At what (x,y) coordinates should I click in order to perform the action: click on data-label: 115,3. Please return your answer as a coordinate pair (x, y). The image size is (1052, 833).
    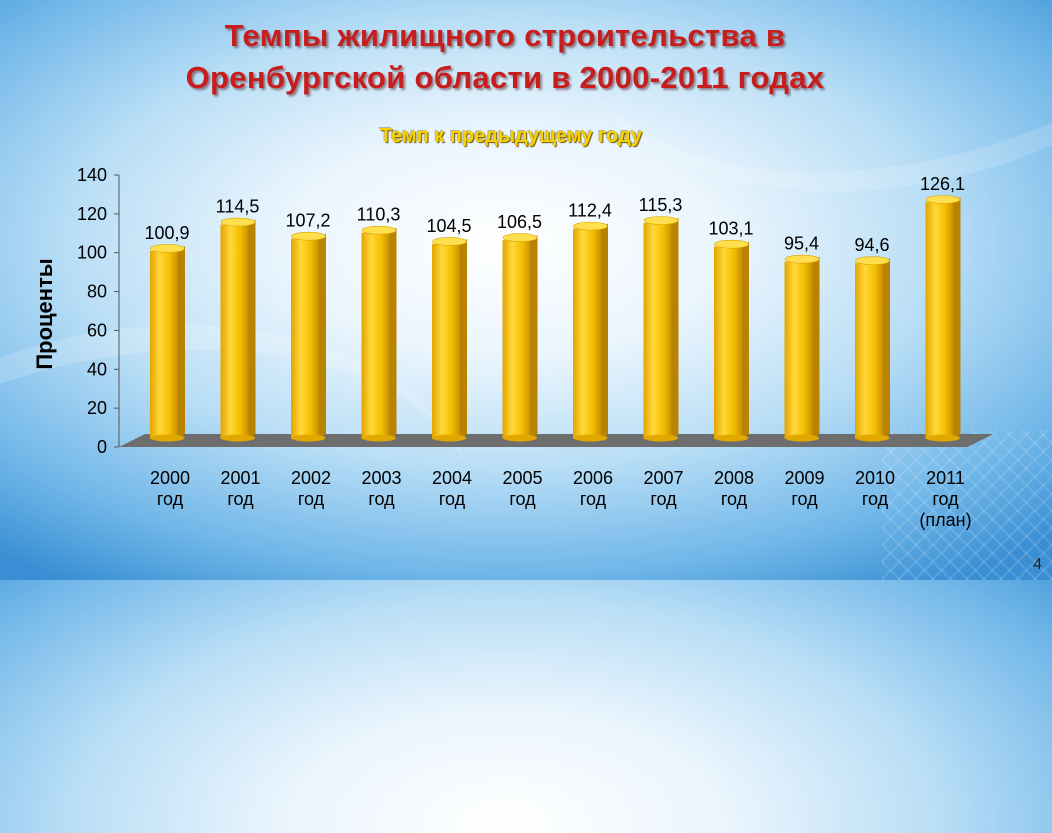
    Looking at the image, I should click on (661, 205).